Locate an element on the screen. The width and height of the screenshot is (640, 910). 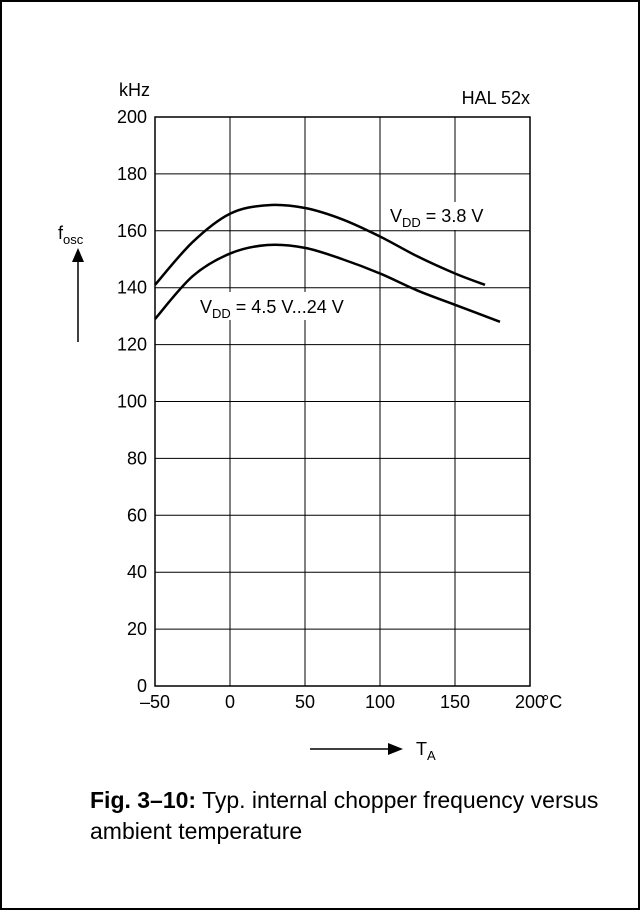
y-tick-label: 180 is located at coordinates (132, 174).